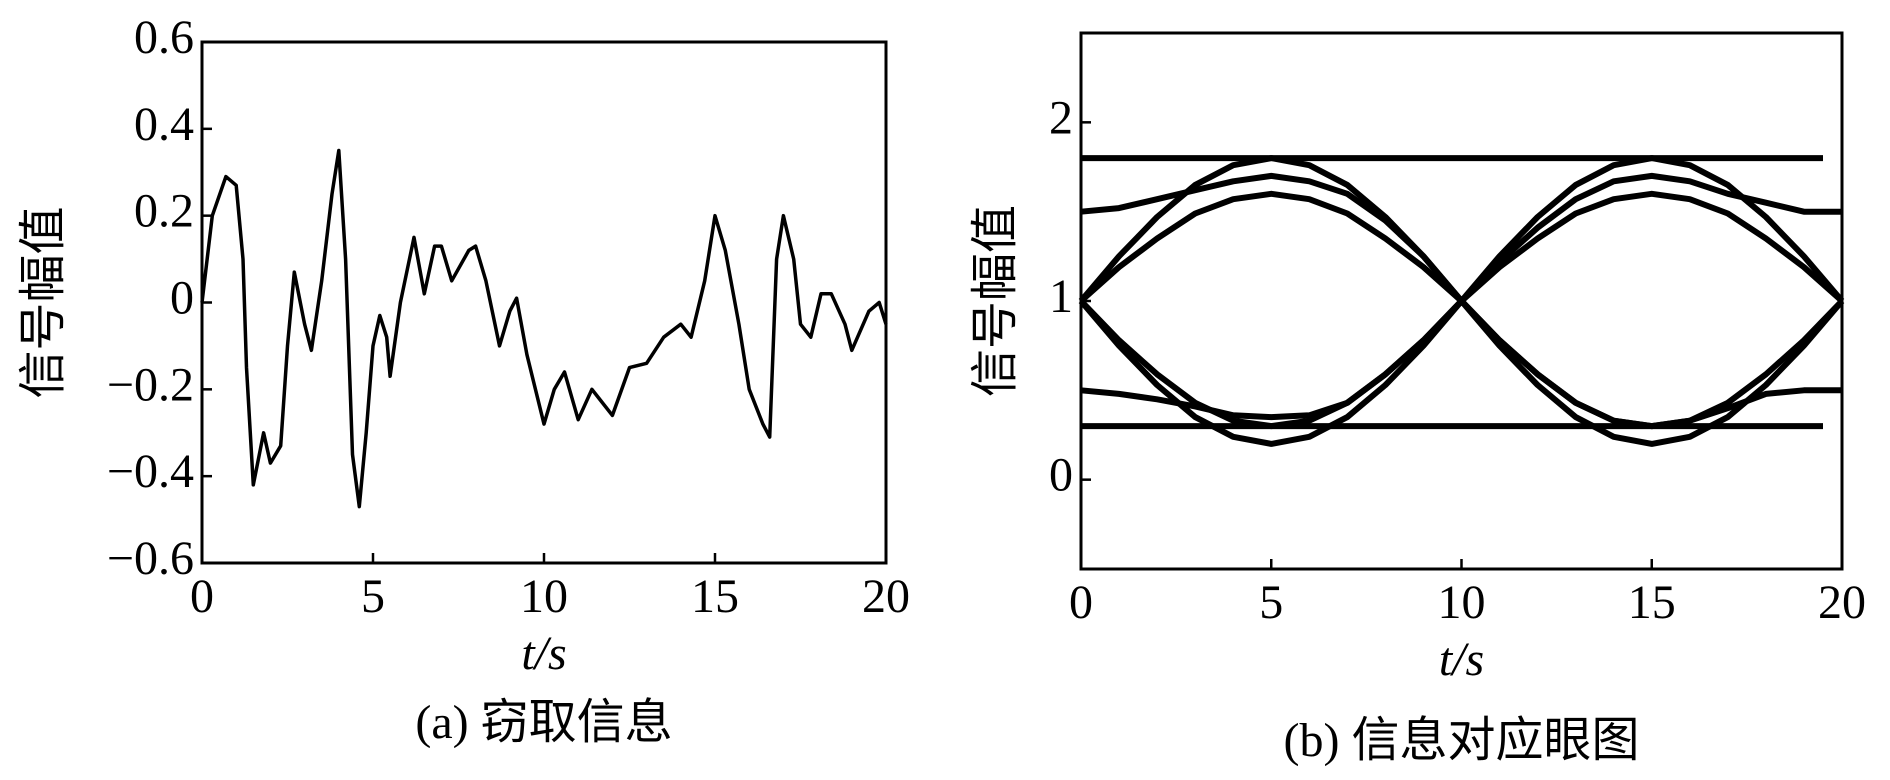  I want to click on y-tick-label: 0.4, so click(164, 124).